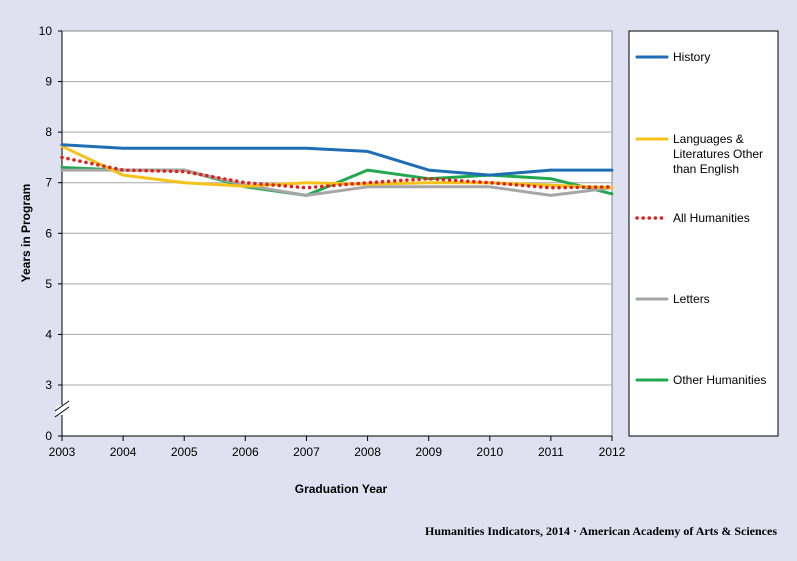  What do you see at coordinates (337, 160) in the screenshot?
I see `series-line-history` at bounding box center [337, 160].